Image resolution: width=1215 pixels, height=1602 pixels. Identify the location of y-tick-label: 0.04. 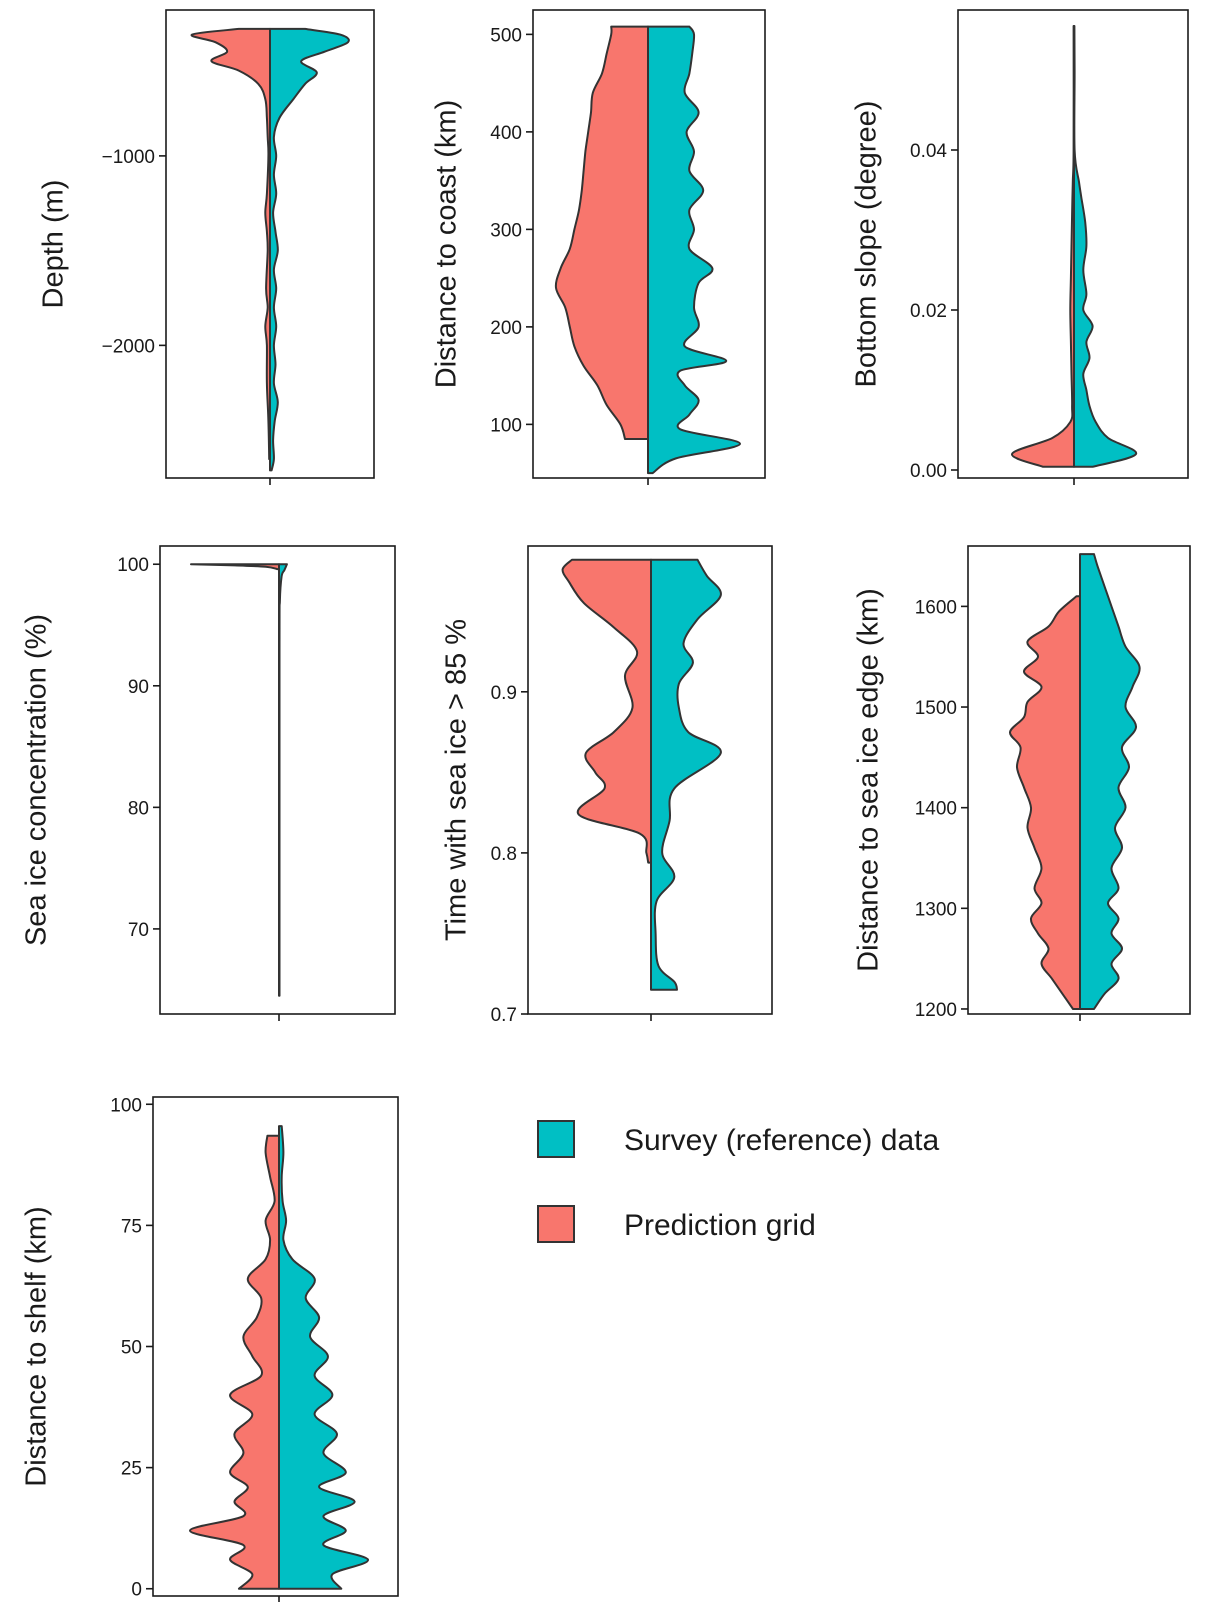
(928, 151).